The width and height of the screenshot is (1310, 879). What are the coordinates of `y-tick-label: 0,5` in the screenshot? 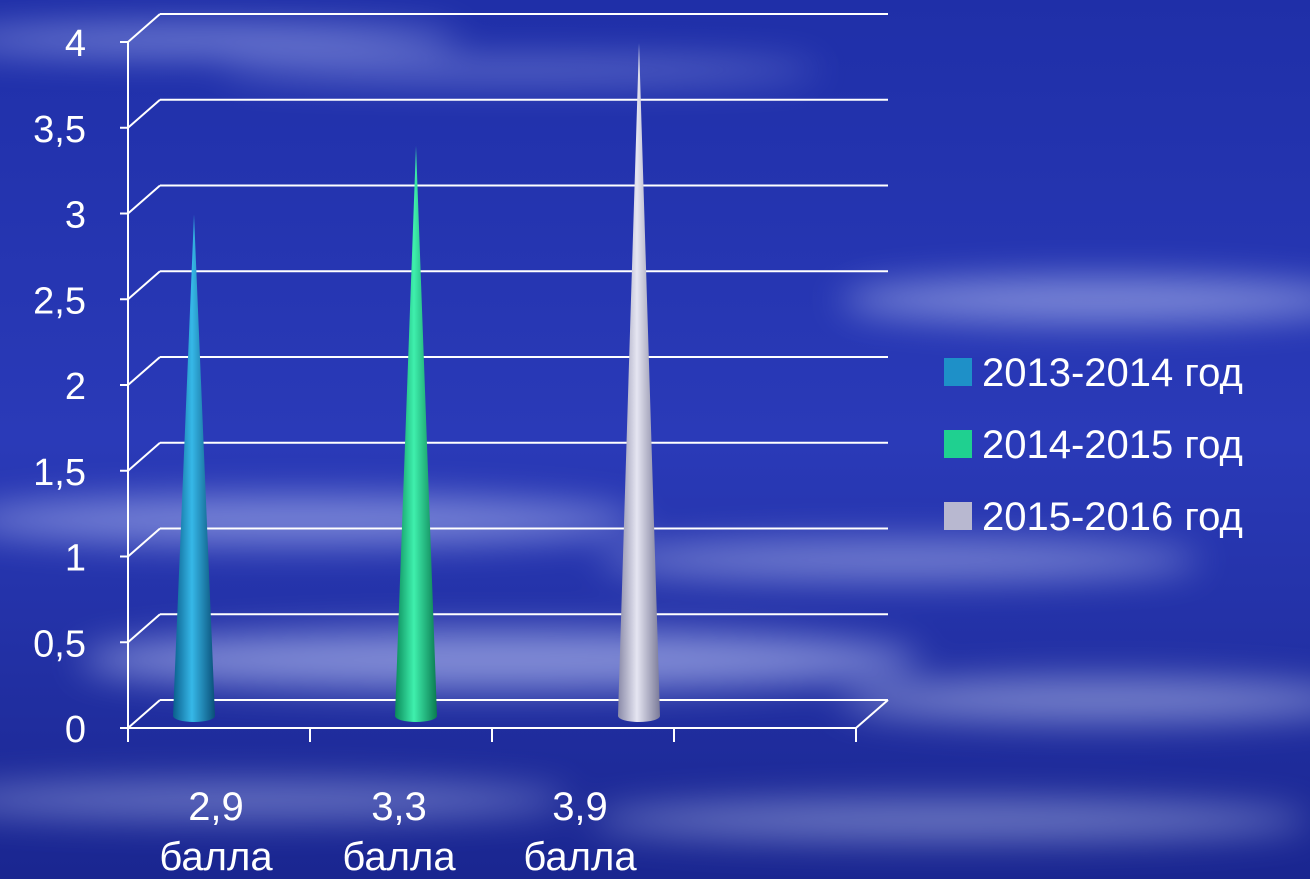 It's located at (59, 644).